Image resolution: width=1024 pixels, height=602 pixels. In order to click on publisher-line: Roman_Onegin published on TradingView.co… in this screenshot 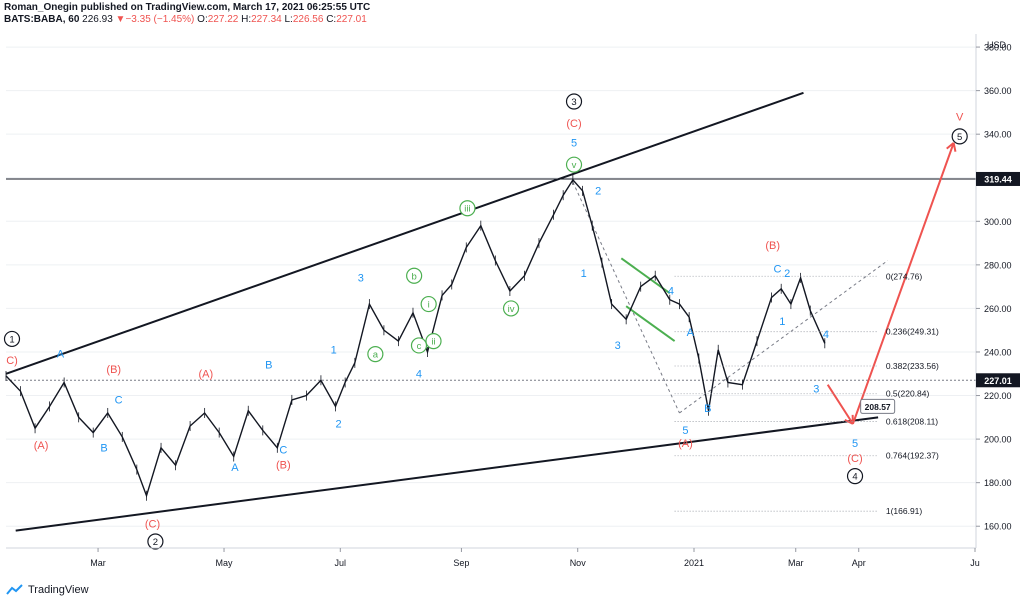, I will do `click(504, 8)`.